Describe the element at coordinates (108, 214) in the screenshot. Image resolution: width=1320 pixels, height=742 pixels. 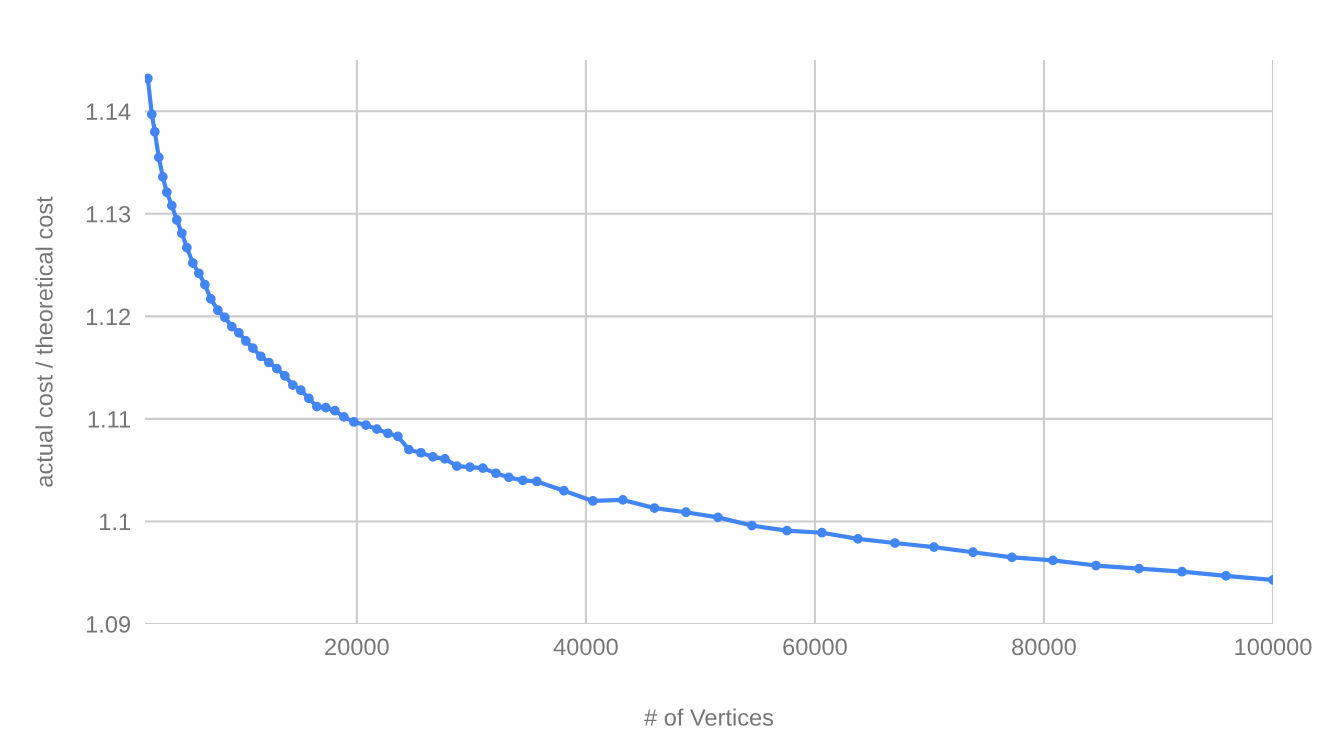
I see `y-tick-label: 1.13` at that location.